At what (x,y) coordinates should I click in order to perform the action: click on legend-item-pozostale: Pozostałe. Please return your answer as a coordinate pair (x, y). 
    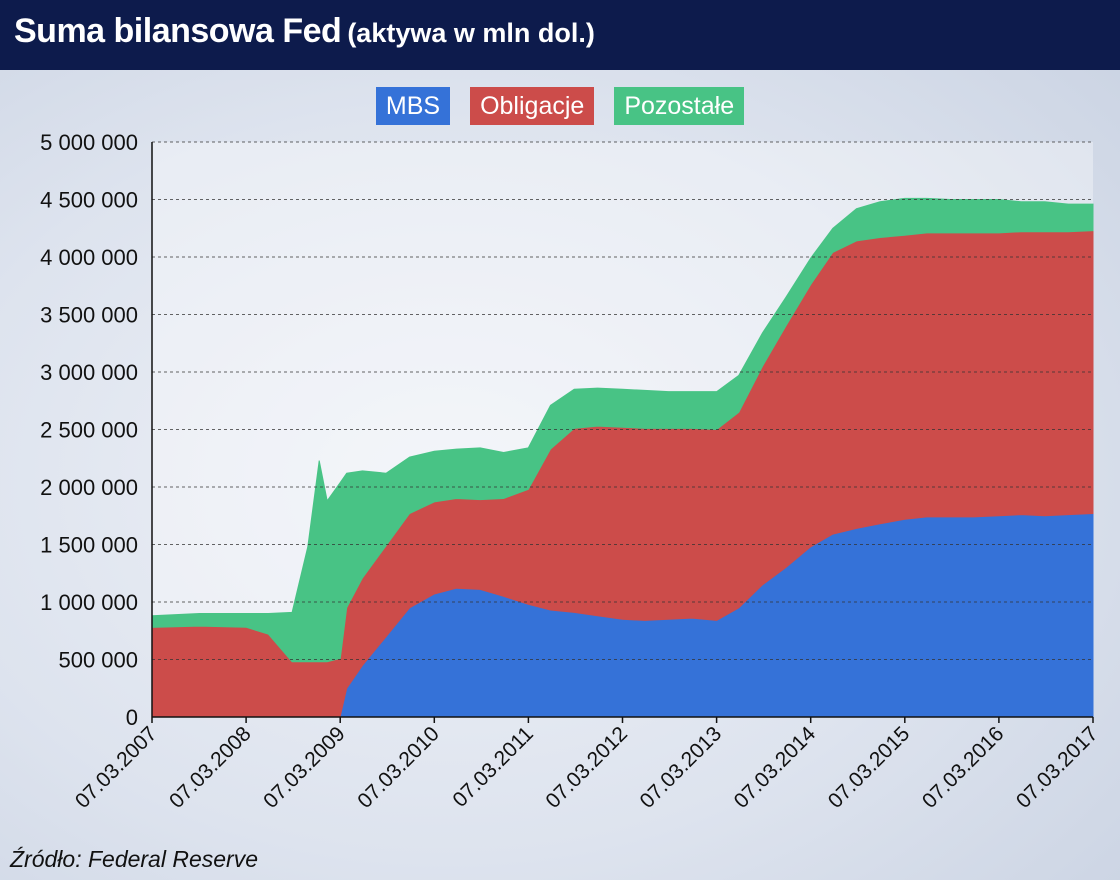
    Looking at the image, I should click on (679, 106).